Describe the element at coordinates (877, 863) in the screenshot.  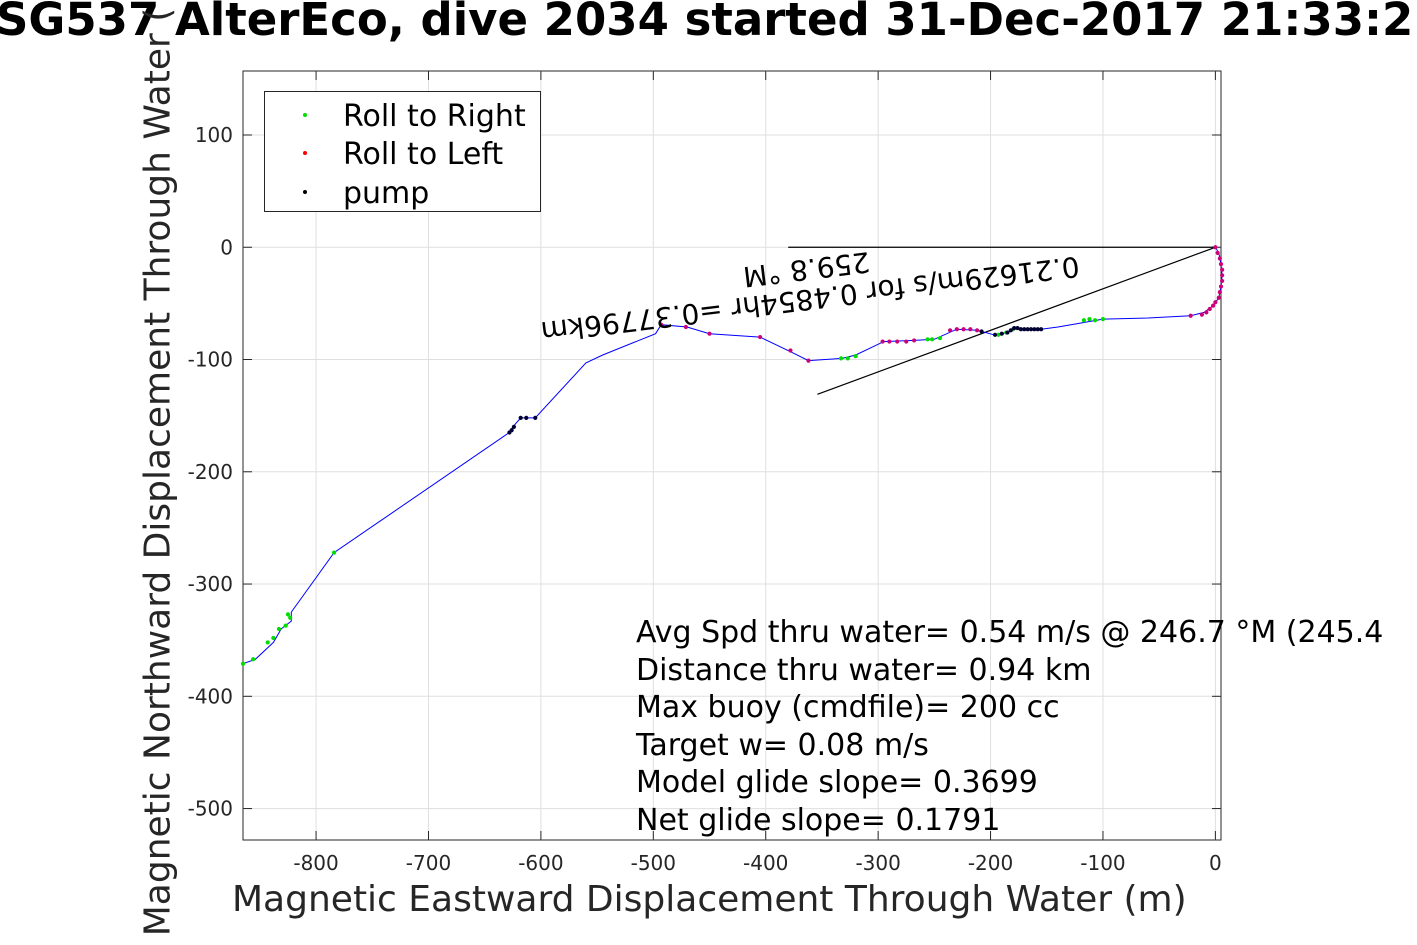
I see `x-tick-label: -300` at that location.